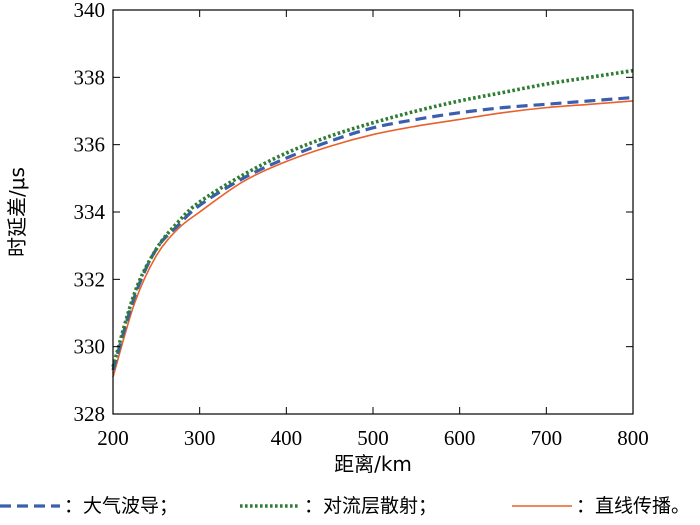 This screenshot has width=700, height=525. Describe the element at coordinates (90, 11) in the screenshot. I see `y-tick-label: 340` at that location.